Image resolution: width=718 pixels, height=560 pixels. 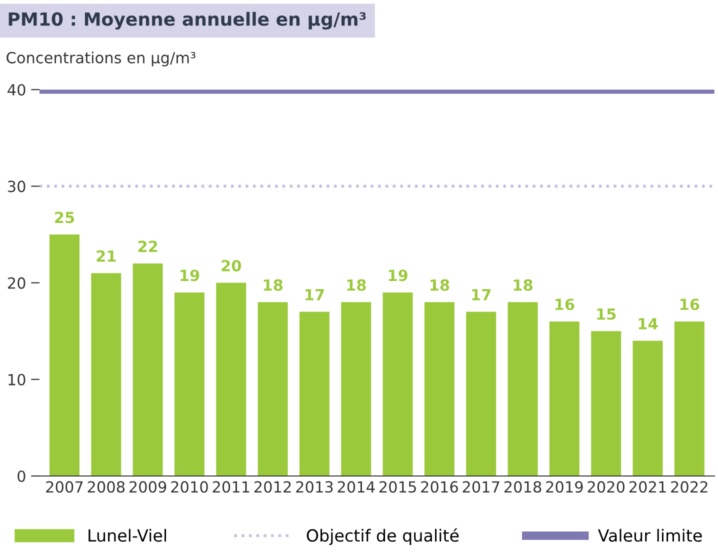 What do you see at coordinates (606, 487) in the screenshot?
I see `x-tick-label: 2020` at bounding box center [606, 487].